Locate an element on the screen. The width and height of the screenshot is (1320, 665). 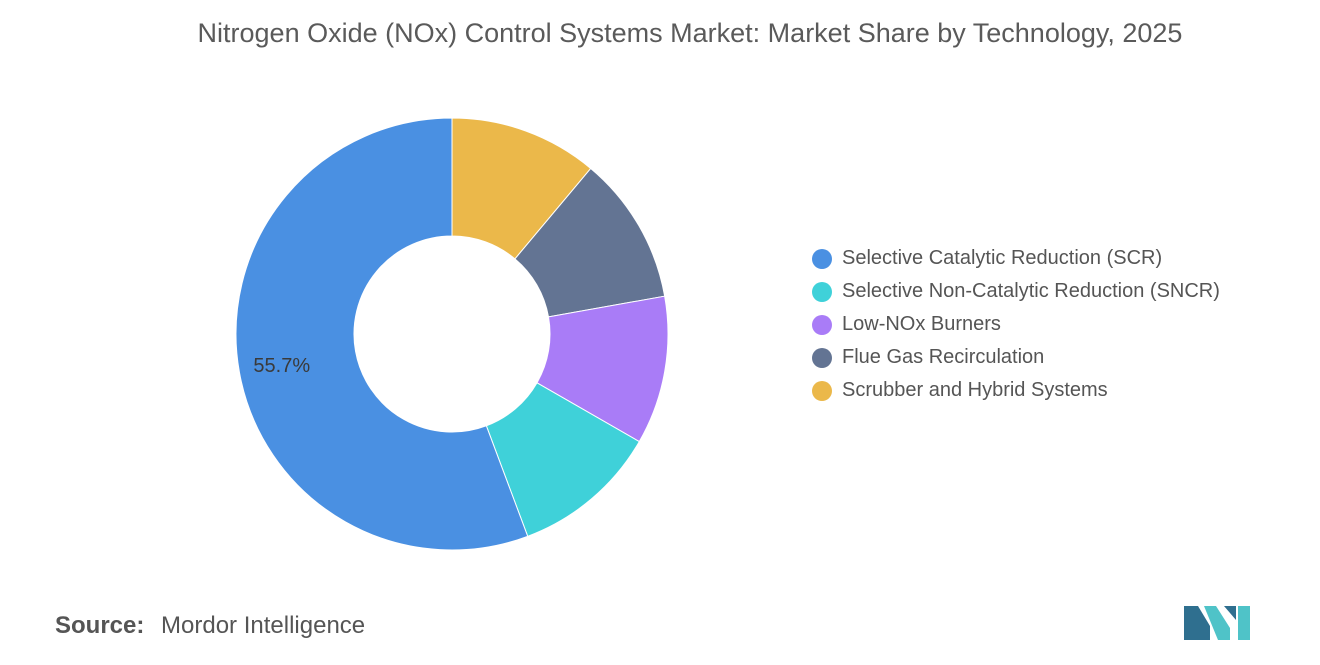
data-label-4: 55.7% is located at coordinates (281, 366).